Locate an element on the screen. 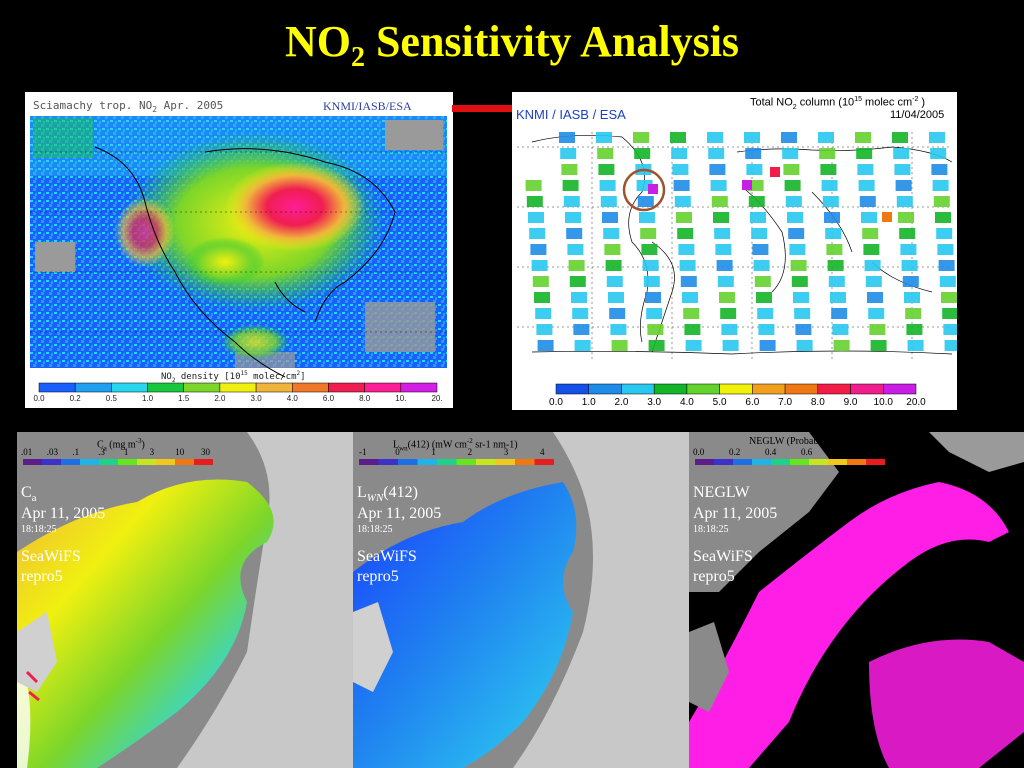  colorbar-tick-label: .1 is located at coordinates (76, 452).